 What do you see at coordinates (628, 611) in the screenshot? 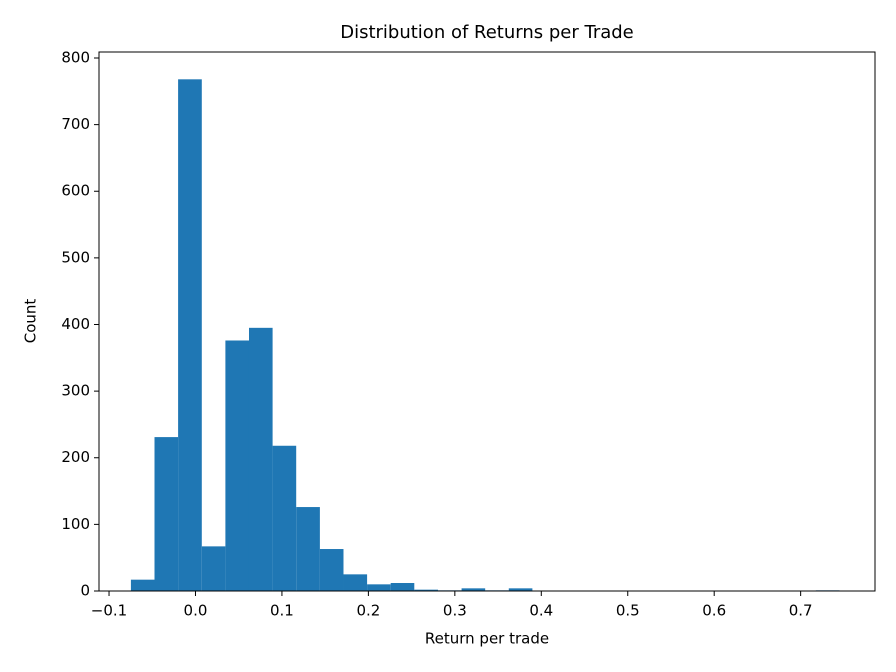
I see `x-tick-label: 0.5` at bounding box center [628, 611].